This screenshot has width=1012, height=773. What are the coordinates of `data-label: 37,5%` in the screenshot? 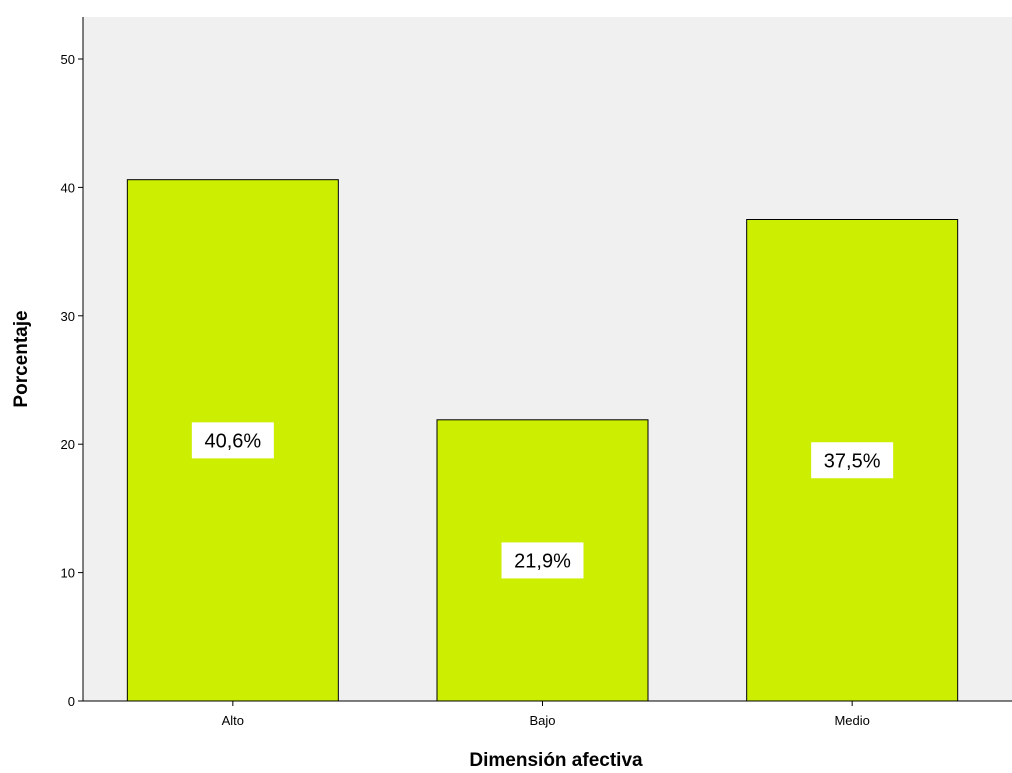 It's located at (852, 461).